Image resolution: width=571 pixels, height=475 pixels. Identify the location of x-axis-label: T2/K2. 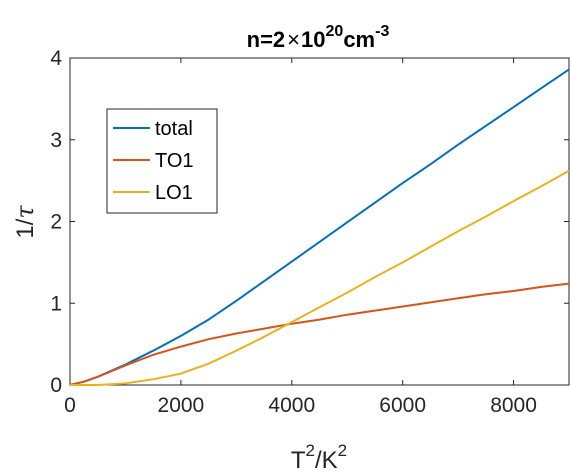
(319, 457).